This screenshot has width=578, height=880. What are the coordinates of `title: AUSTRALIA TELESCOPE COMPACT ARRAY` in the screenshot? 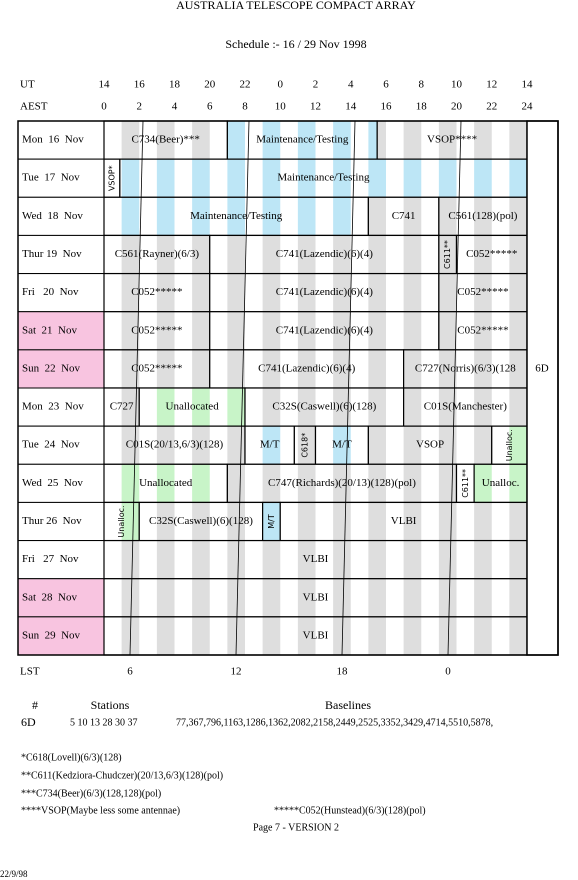 It's located at (296, 6).